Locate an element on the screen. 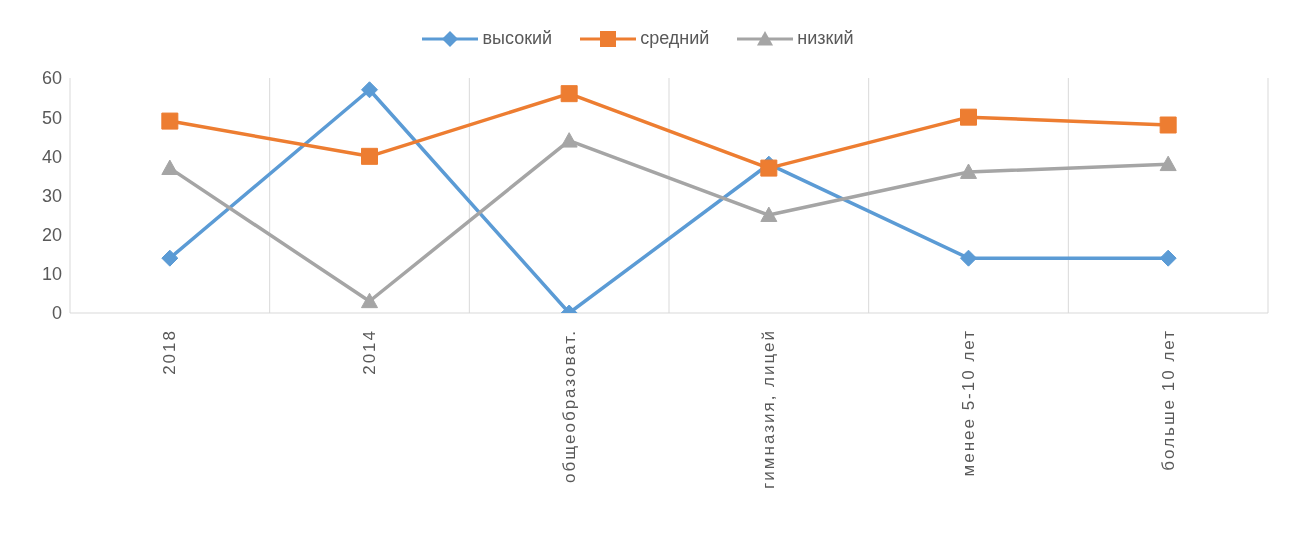 Image resolution: width=1296 pixels, height=558 pixels. y-tick-label: 0 is located at coordinates (56, 313).